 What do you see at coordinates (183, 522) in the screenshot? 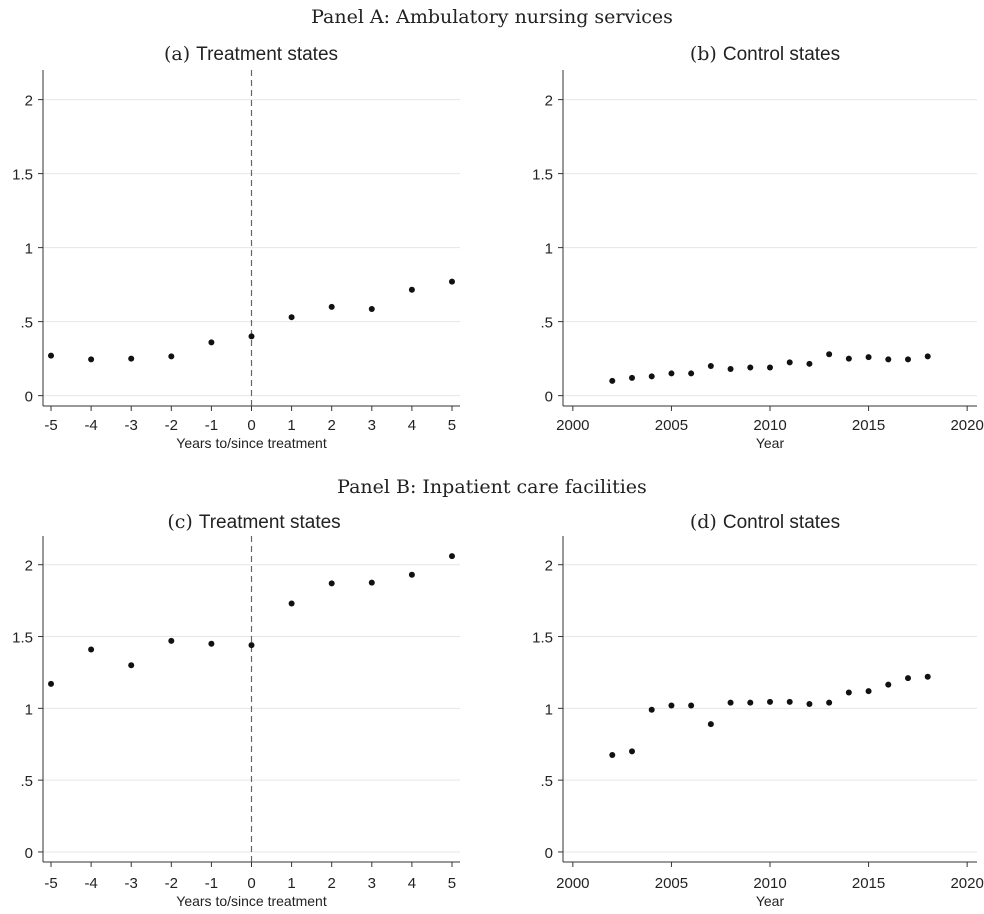
I see `chart-title-prefix: (c)` at bounding box center [183, 522].